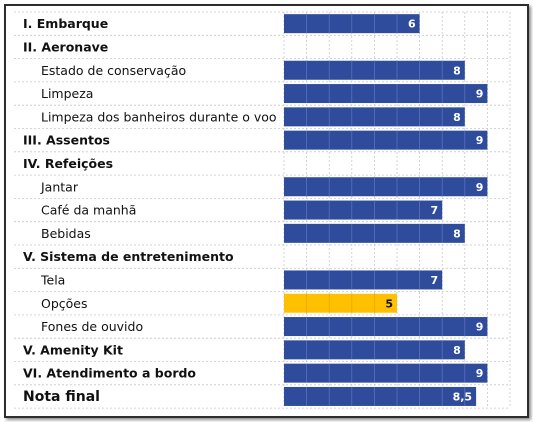 Image resolution: width=533 pixels, height=422 pixels. I want to click on chart-row: V. Amenity Kit 8, so click(244, 350).